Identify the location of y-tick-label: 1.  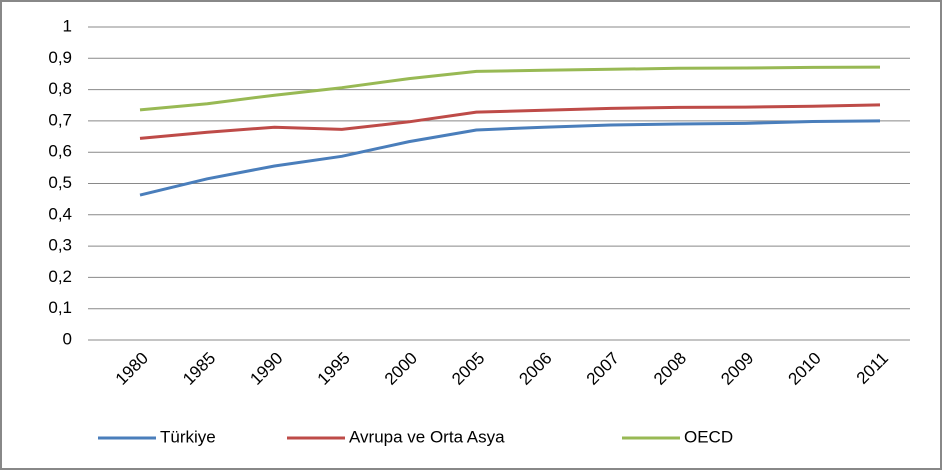
(67, 25).